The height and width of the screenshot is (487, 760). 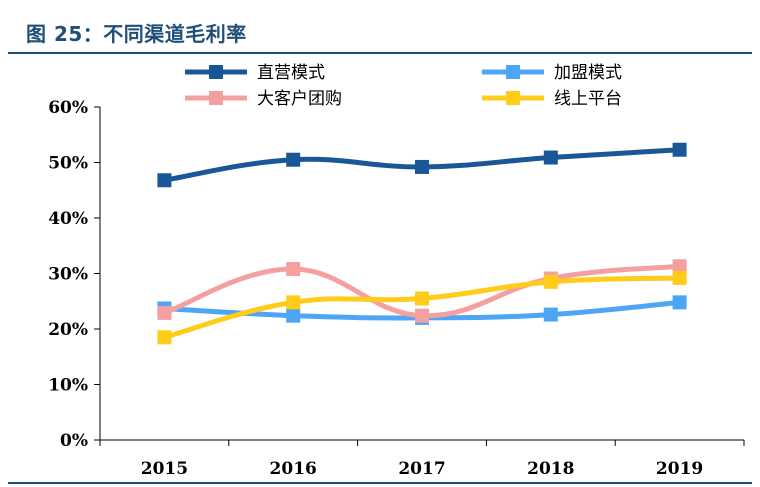 What do you see at coordinates (164, 469) in the screenshot?
I see `x-tick-label: 2015` at bounding box center [164, 469].